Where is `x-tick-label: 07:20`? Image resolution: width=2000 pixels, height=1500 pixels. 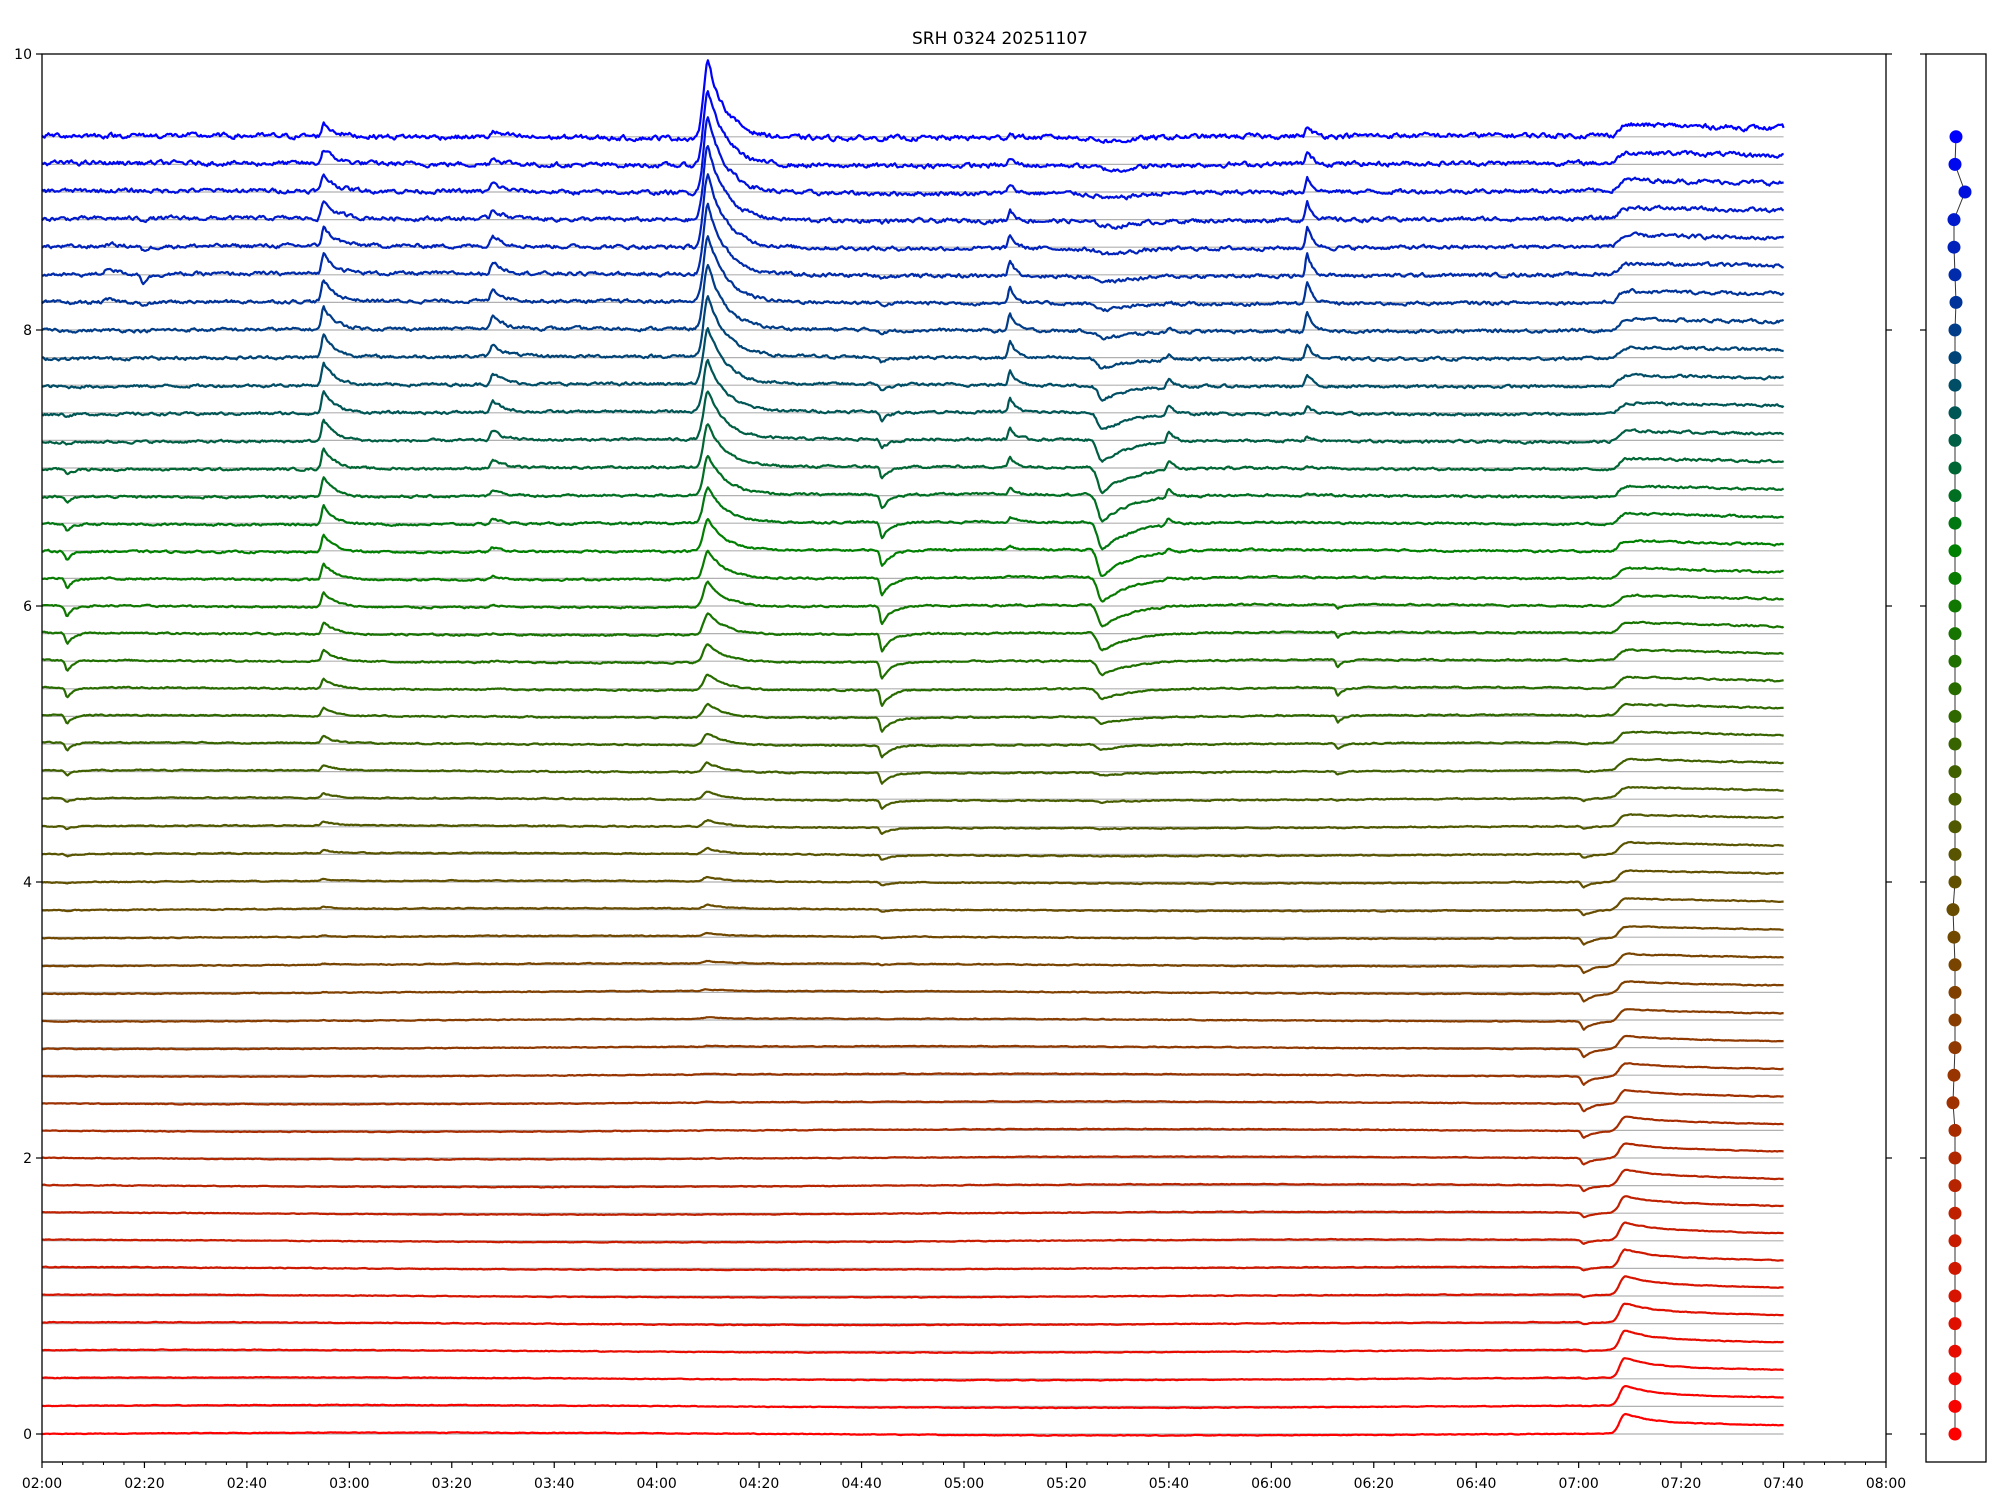
x-tick-label: 07:20 is located at coordinates (1681, 1484).